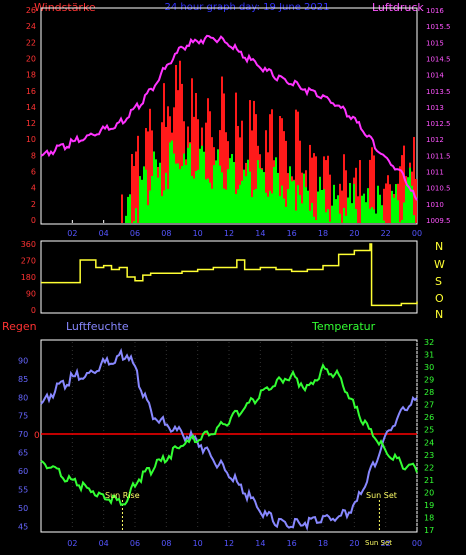  Describe the element at coordinates (198, 233) in the screenshot. I see `x-tick-label: 10` at that location.